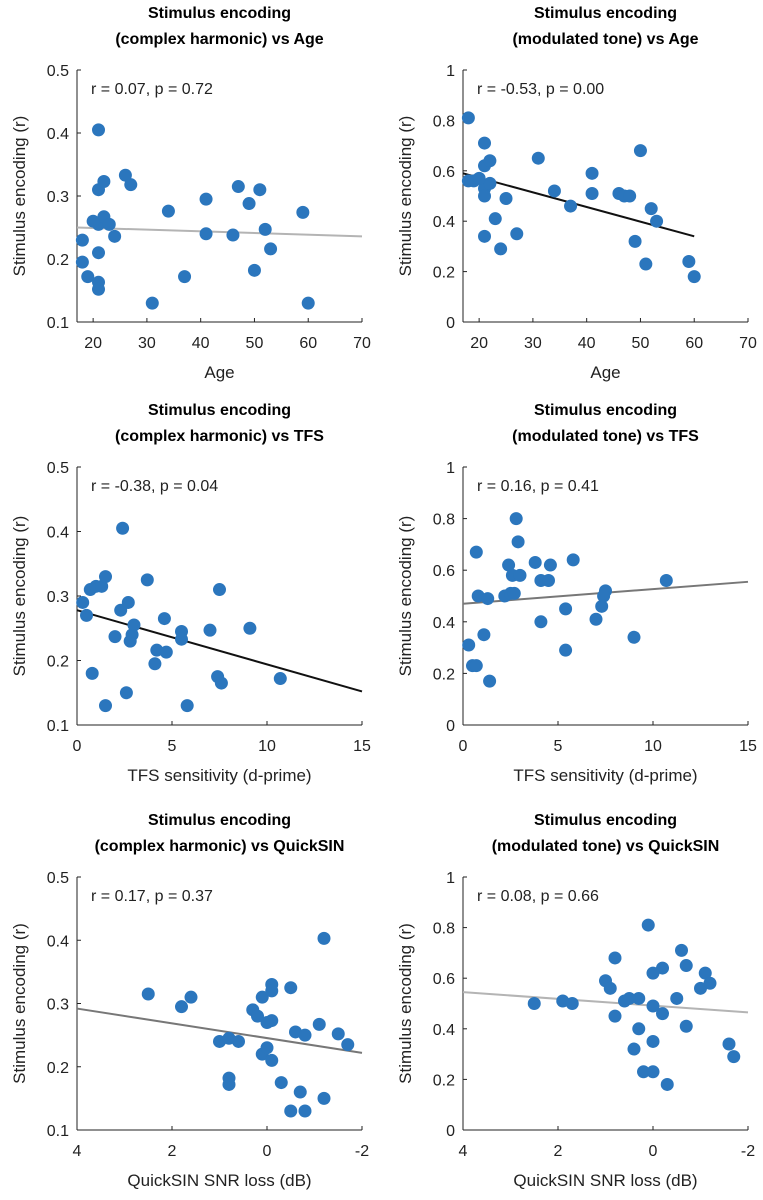 The height and width of the screenshot is (1200, 763). What do you see at coordinates (538, 896) in the screenshot?
I see `annotation: r = 0.08, p = 0.66` at bounding box center [538, 896].